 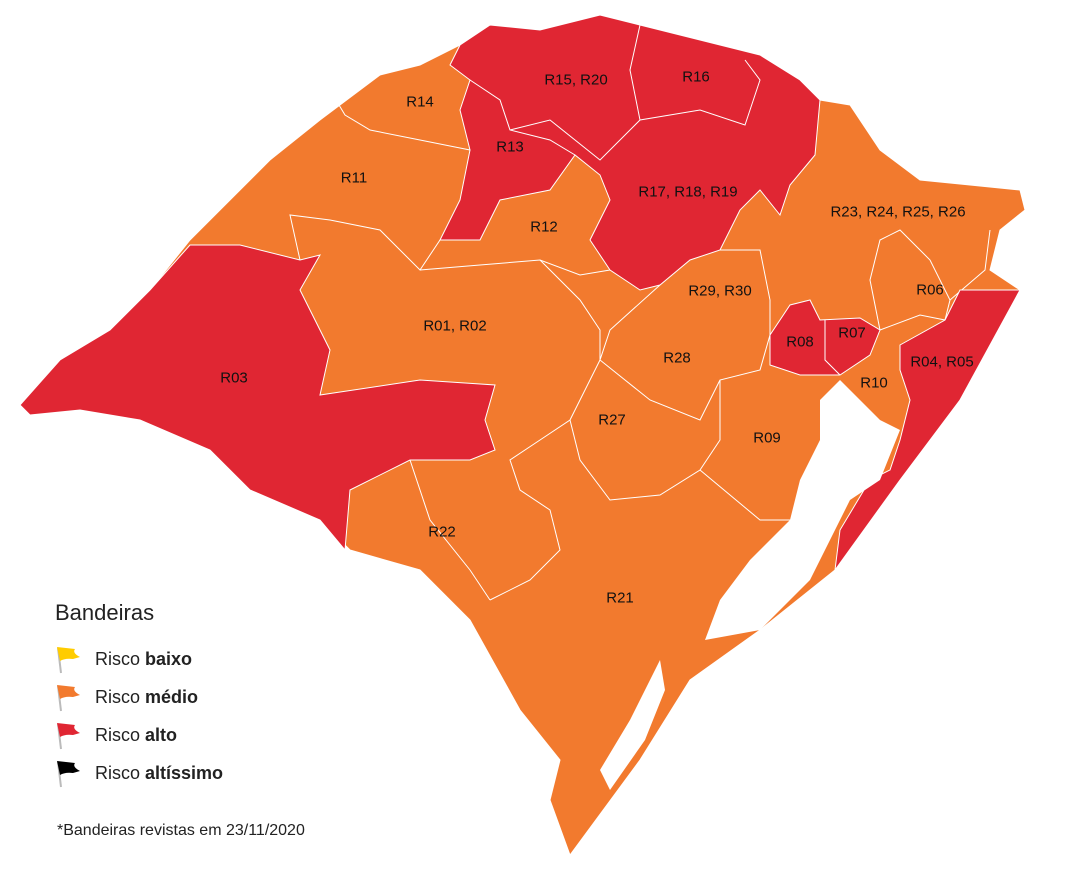 I want to click on region-label: R22, so click(x=442, y=532).